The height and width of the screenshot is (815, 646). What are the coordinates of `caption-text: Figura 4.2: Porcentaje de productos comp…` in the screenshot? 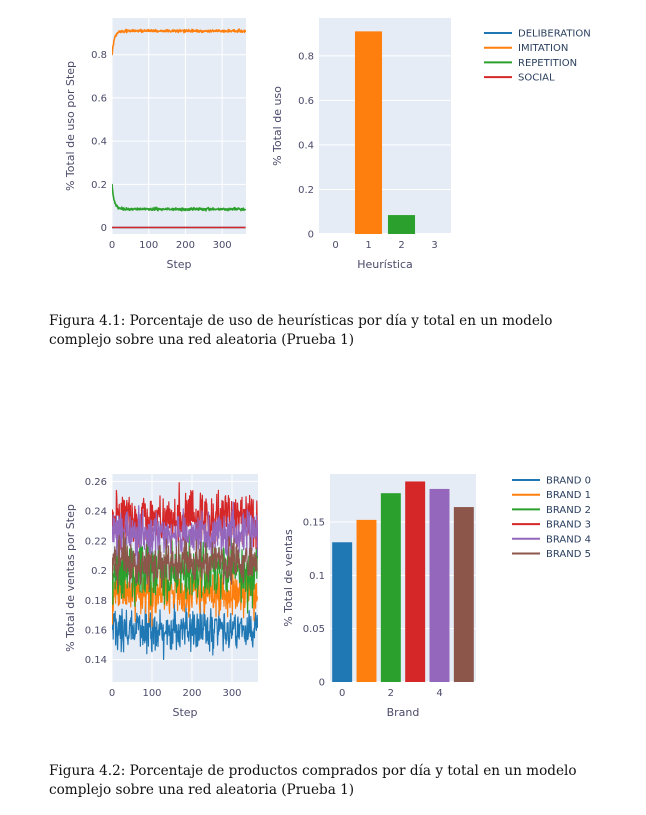 It's located at (313, 780).